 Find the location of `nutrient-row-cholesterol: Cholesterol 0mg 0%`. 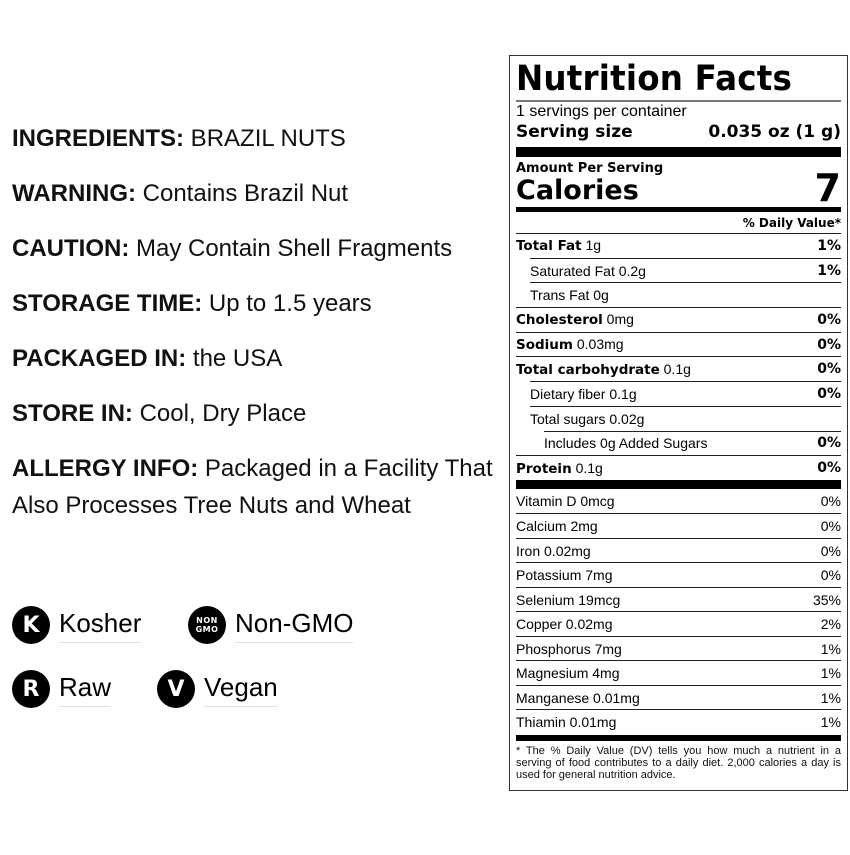

nutrient-row-cholesterol: Cholesterol 0mg 0% is located at coordinates (678, 319).